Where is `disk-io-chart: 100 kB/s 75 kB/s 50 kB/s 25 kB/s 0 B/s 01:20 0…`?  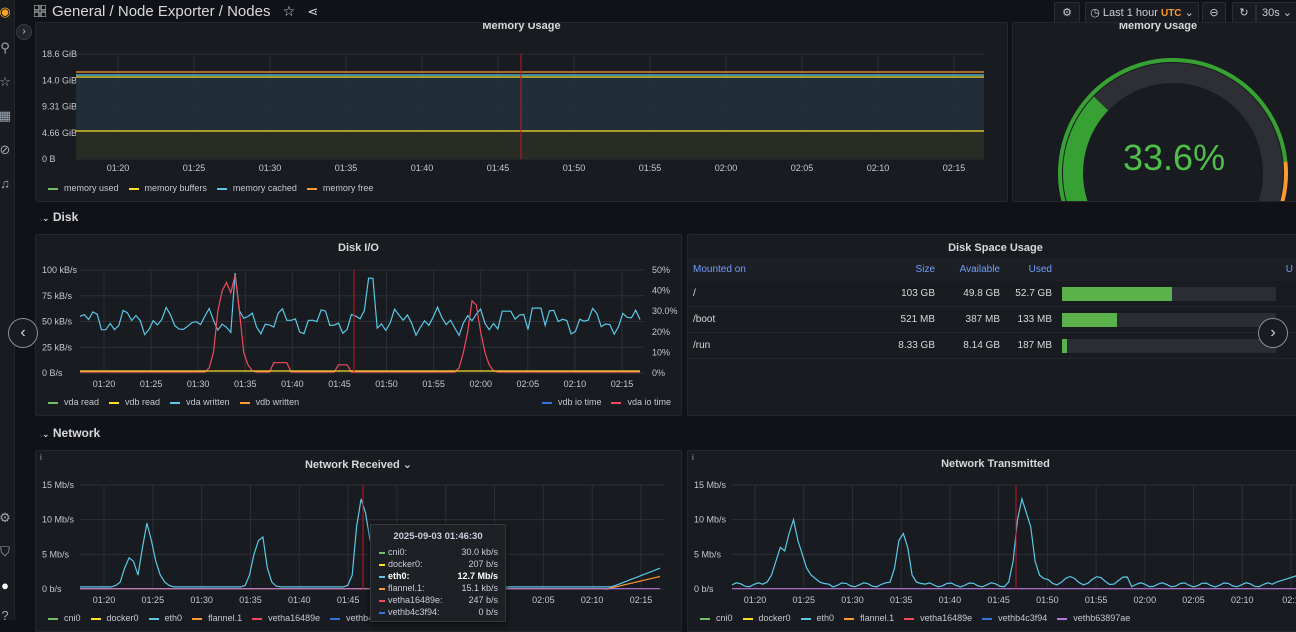 disk-io-chart: 100 kB/s 75 kB/s 50 kB/s 25 kB/s 0 B/s 01:20 0… is located at coordinates (358, 325).